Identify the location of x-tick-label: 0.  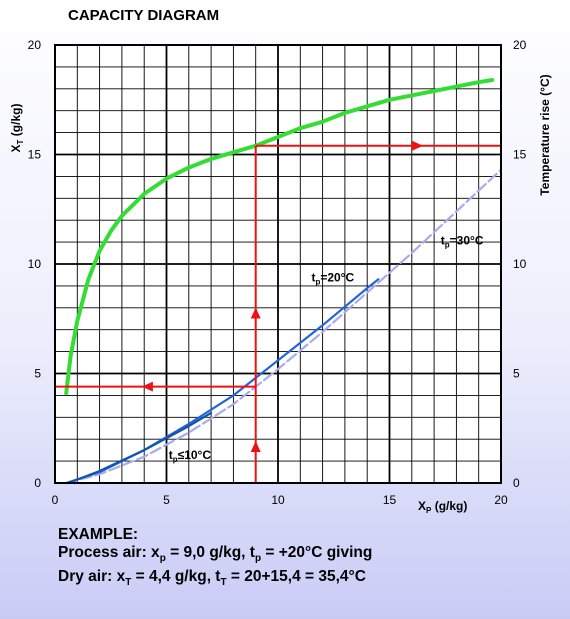
(55, 500).